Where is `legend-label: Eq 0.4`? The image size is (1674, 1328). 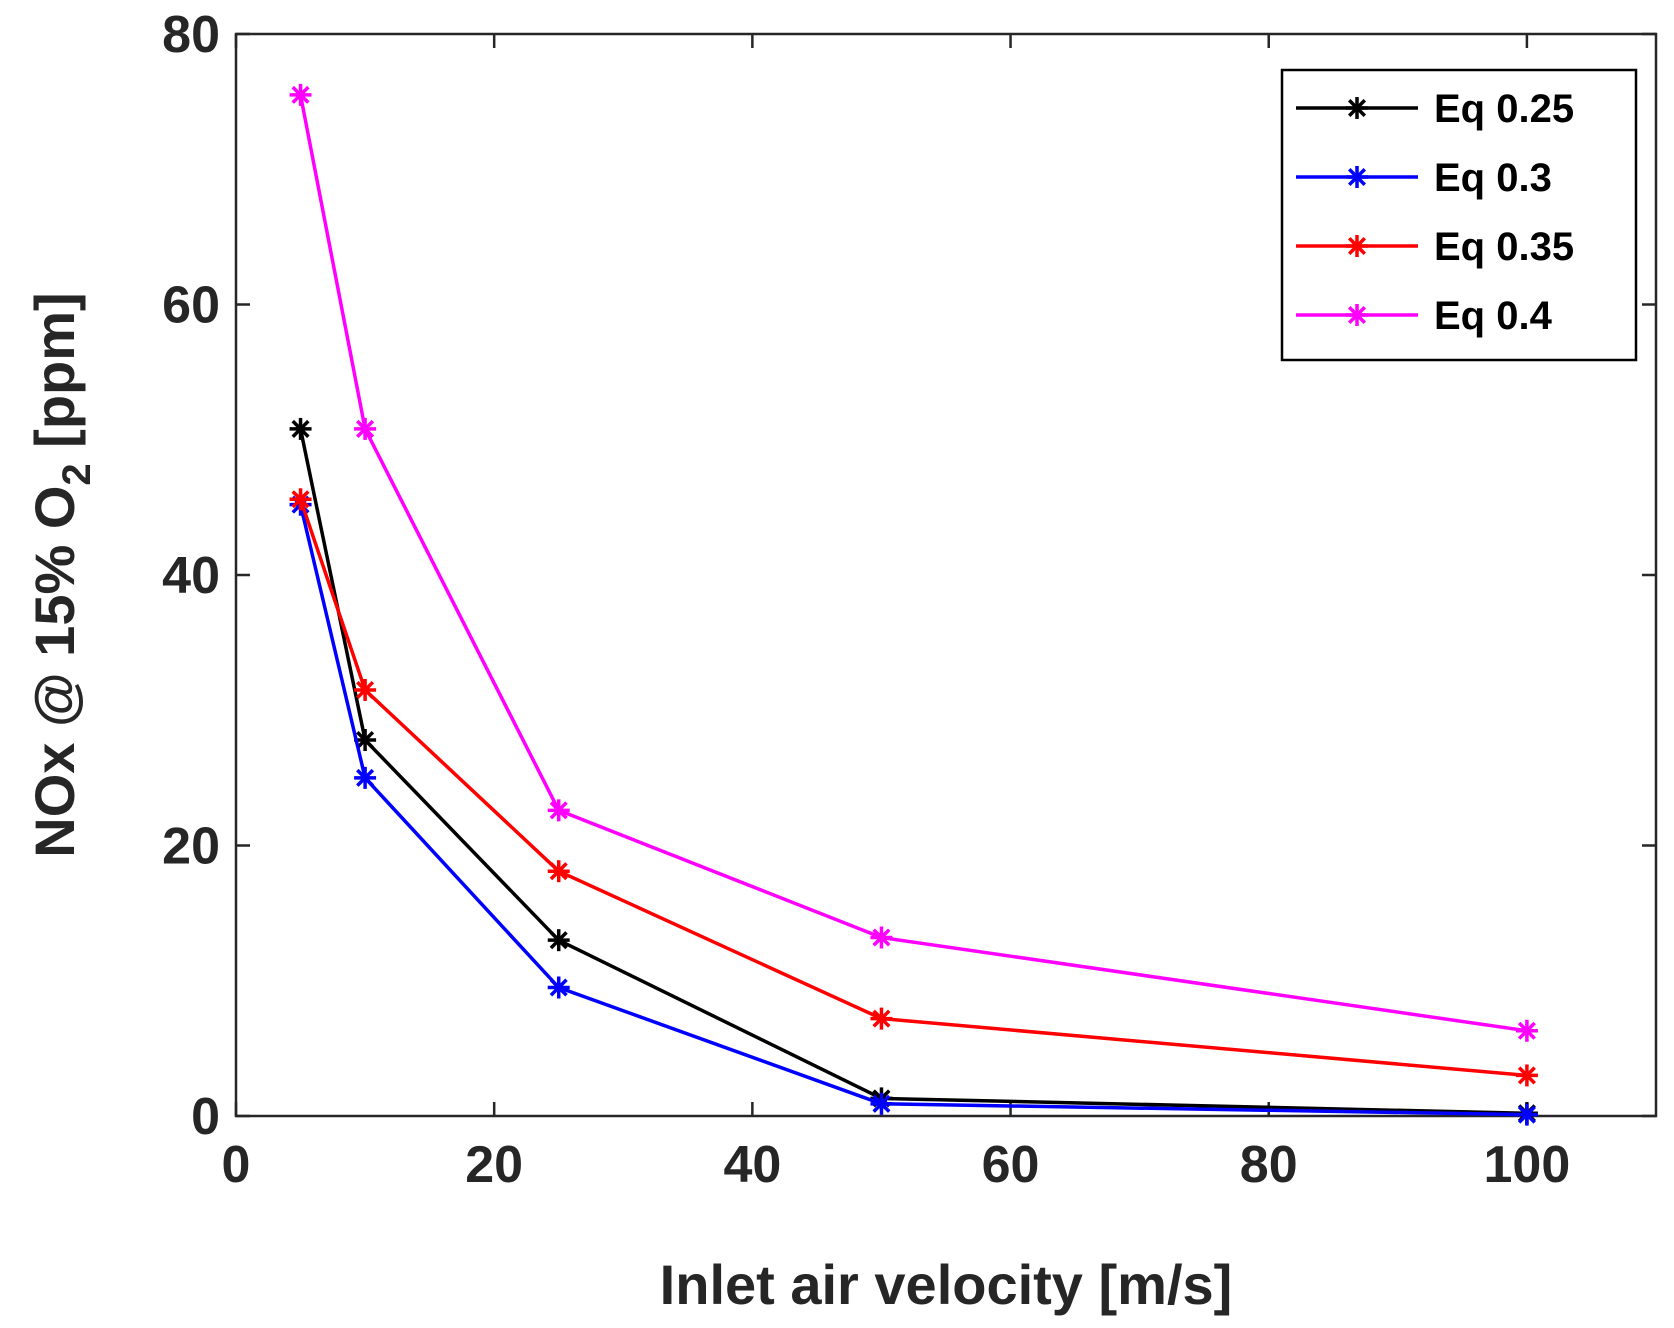
legend-label: Eq 0.4 is located at coordinates (1493, 316).